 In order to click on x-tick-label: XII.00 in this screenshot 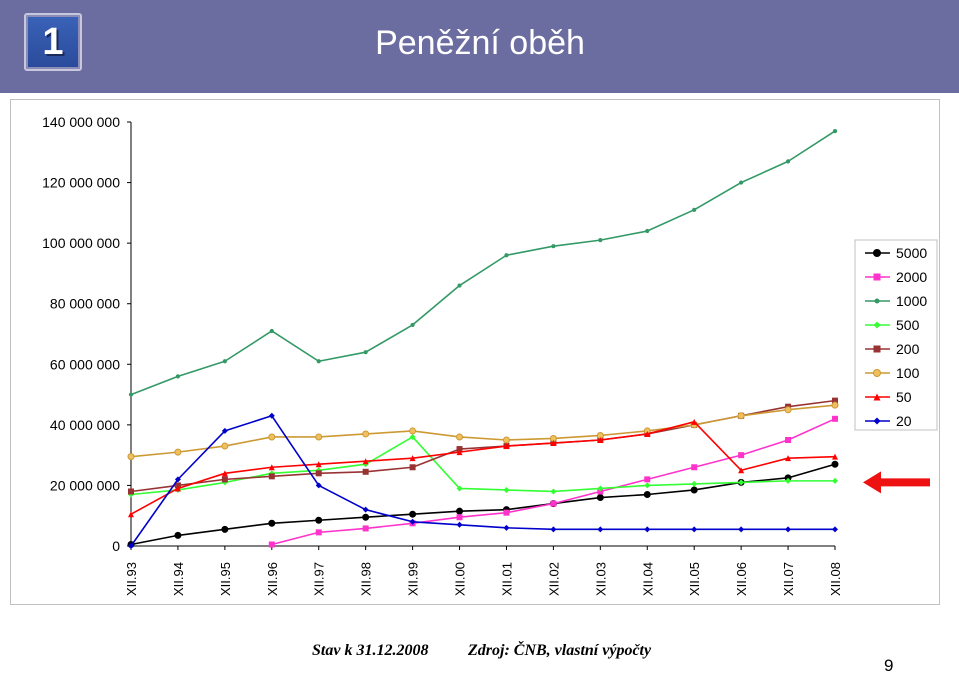, I will do `click(460, 579)`.